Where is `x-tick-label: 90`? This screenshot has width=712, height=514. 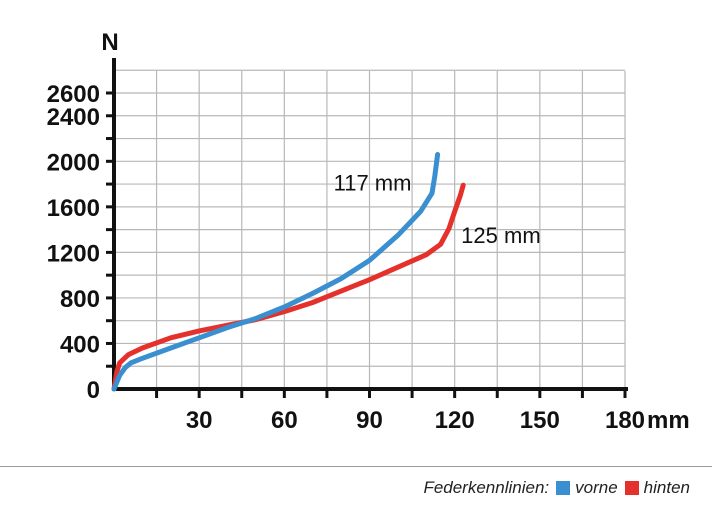
x-tick-label: 90 is located at coordinates (369, 420).